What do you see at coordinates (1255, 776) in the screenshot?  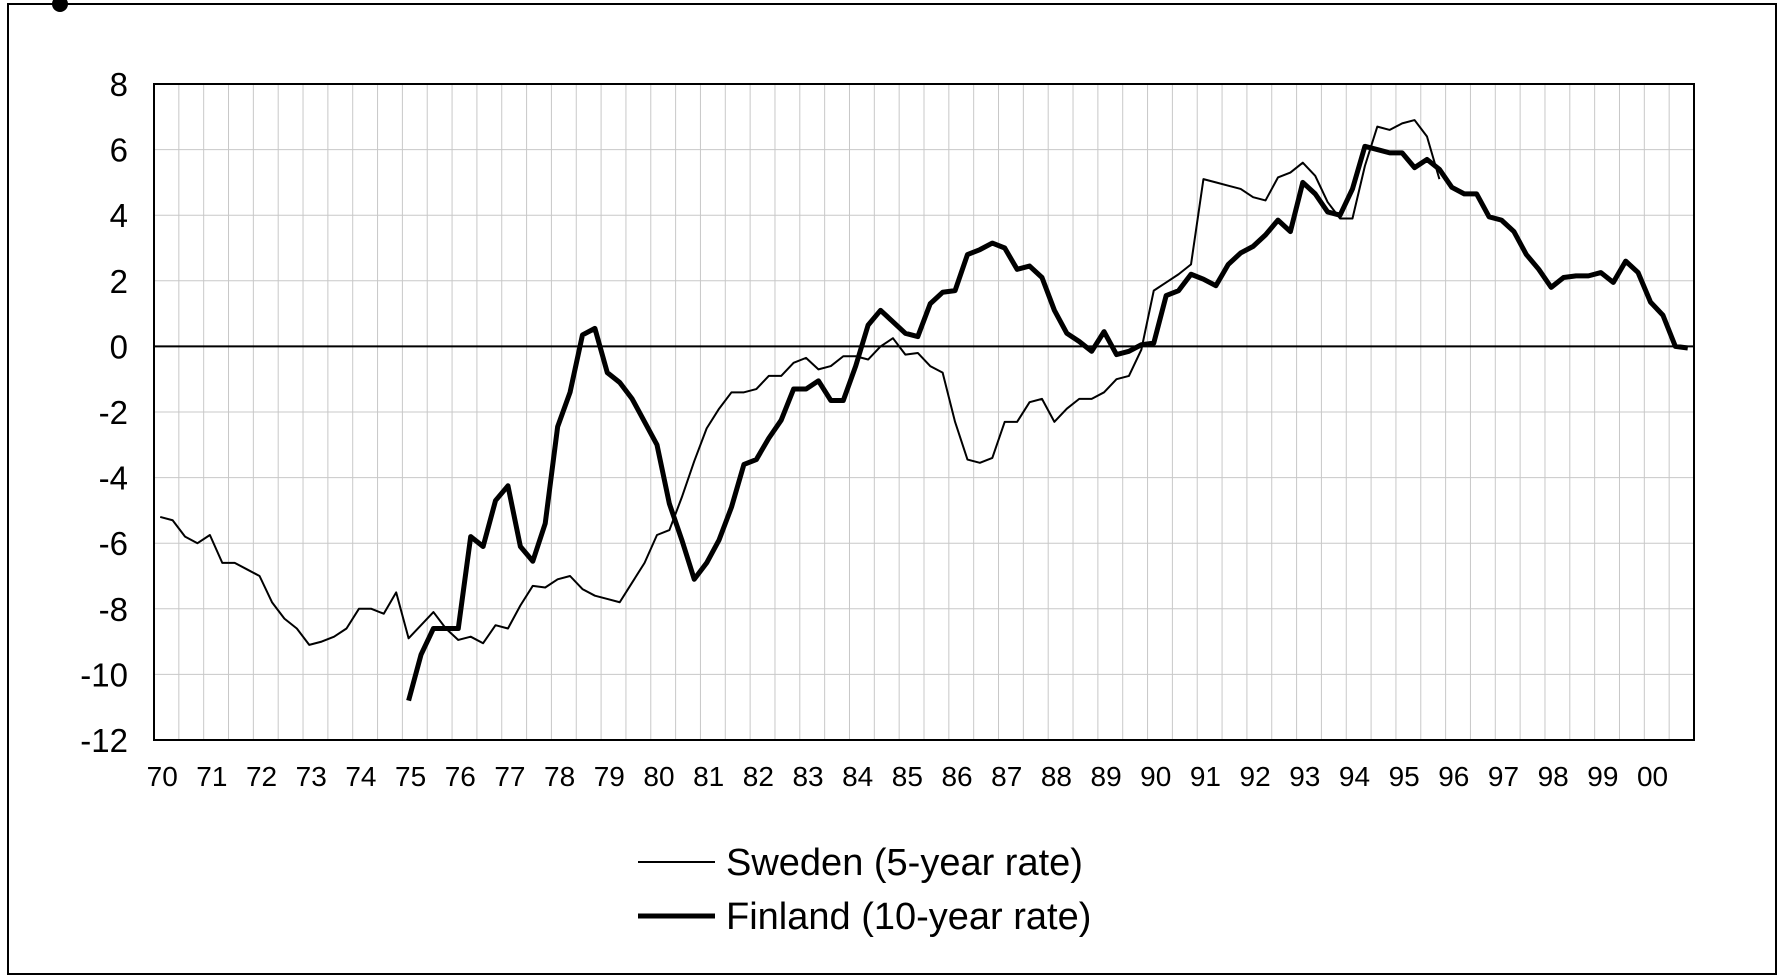 I see `x-tick-label: 92` at bounding box center [1255, 776].